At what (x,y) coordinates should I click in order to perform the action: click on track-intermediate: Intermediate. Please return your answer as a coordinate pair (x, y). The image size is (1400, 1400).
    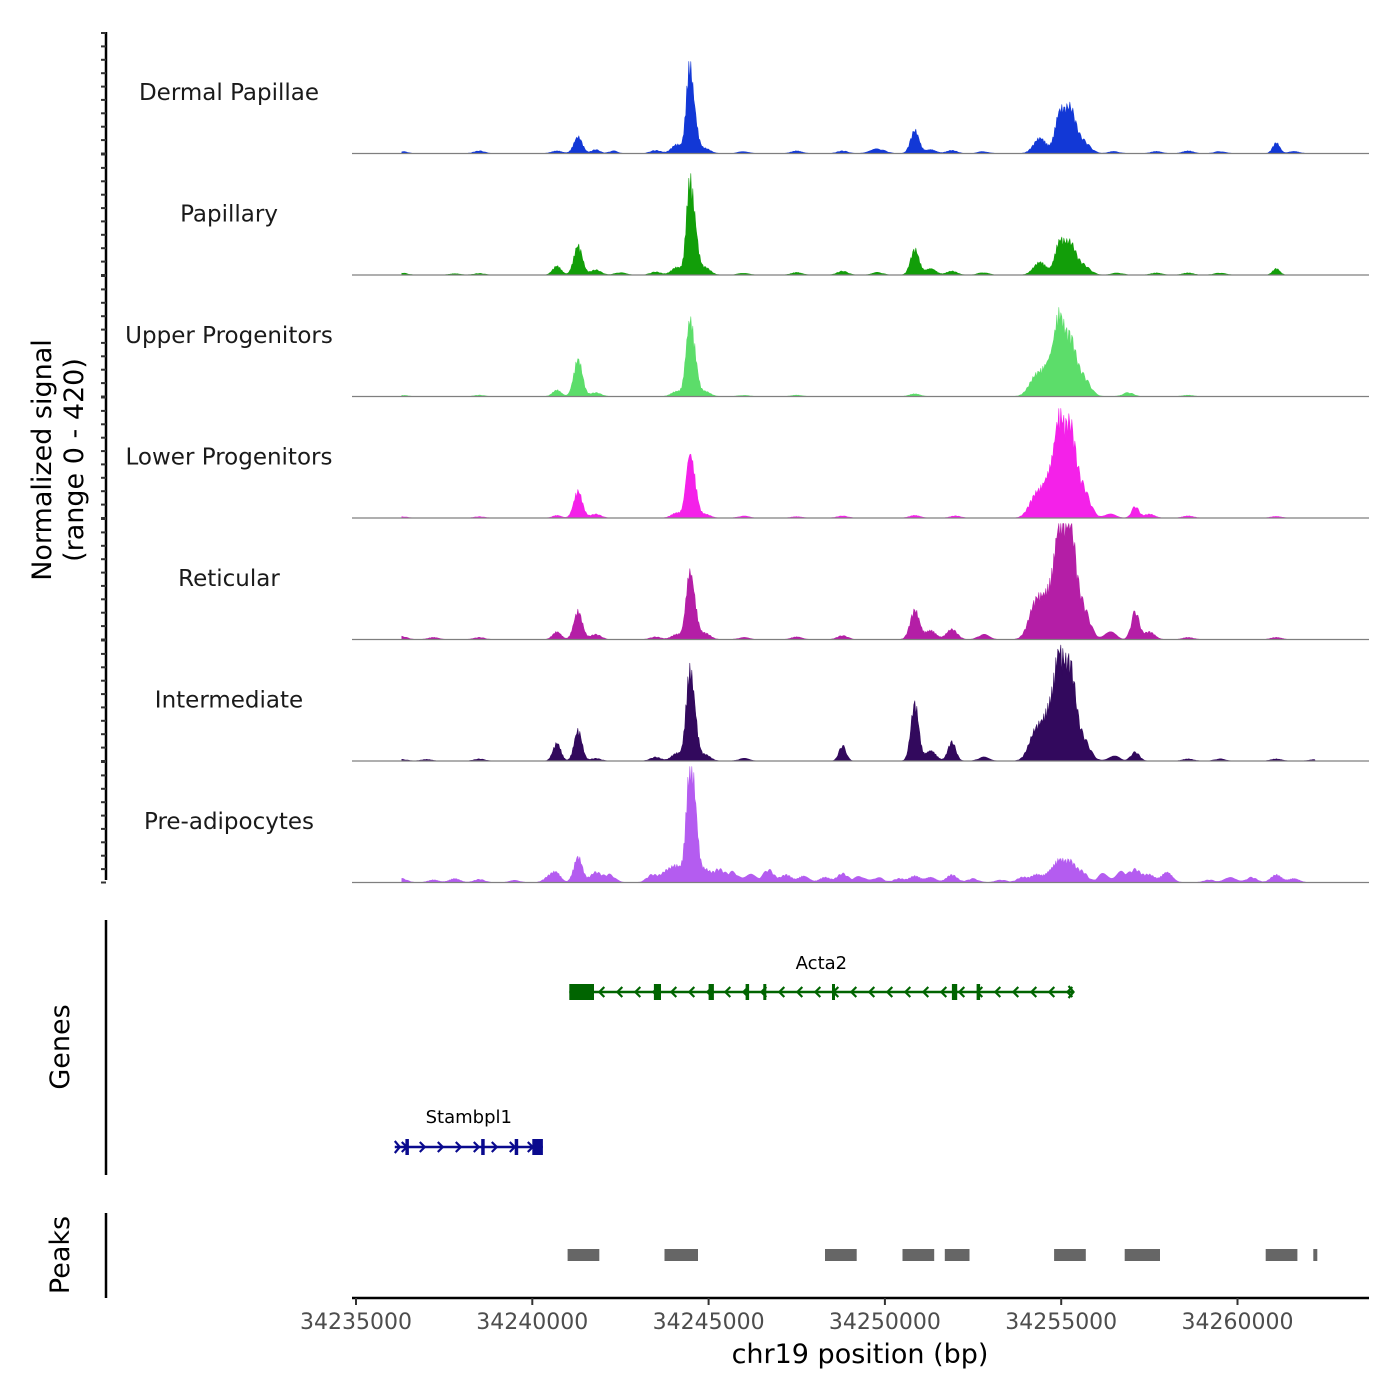
    Looking at the image, I should click on (762, 703).